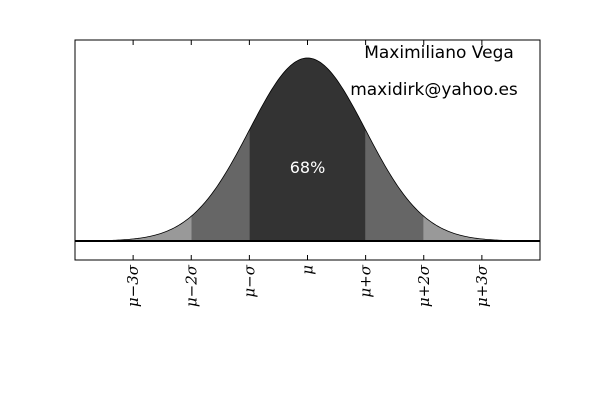 The image size is (600, 400). Describe the element at coordinates (249, 280) in the screenshot. I see `x-tick-label-2: μ−σ` at that location.